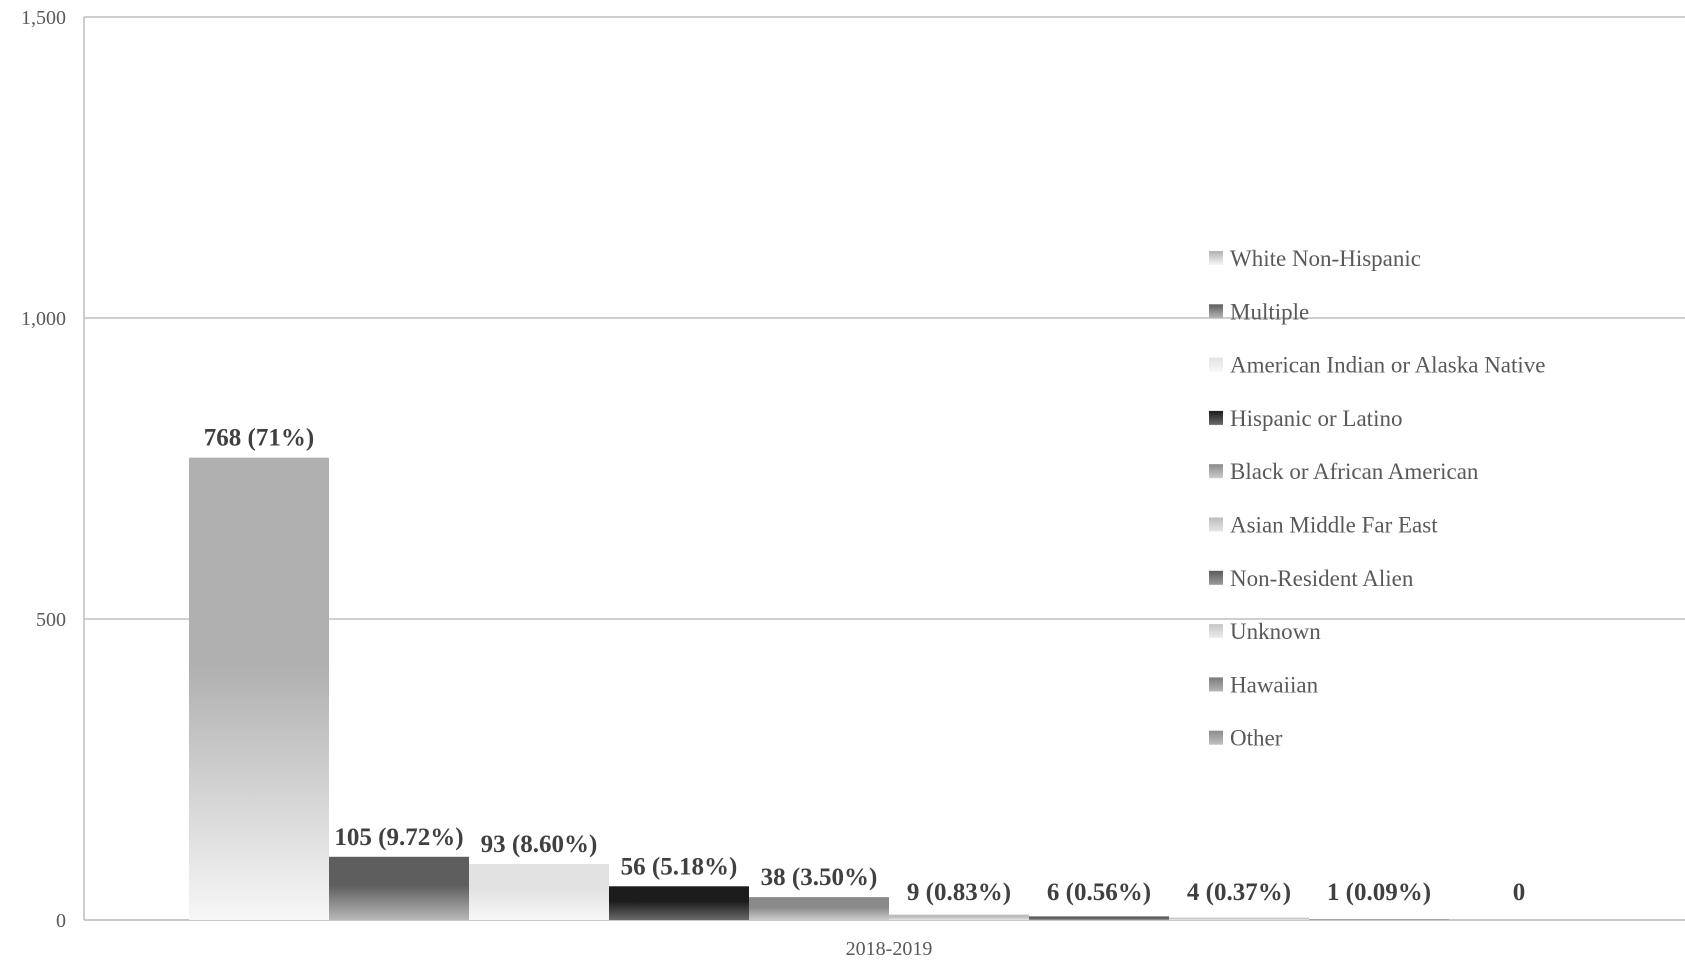 Image resolution: width=1685 pixels, height=963 pixels. Describe the element at coordinates (889, 949) in the screenshot. I see `x-category-label: 2018-2019` at that location.